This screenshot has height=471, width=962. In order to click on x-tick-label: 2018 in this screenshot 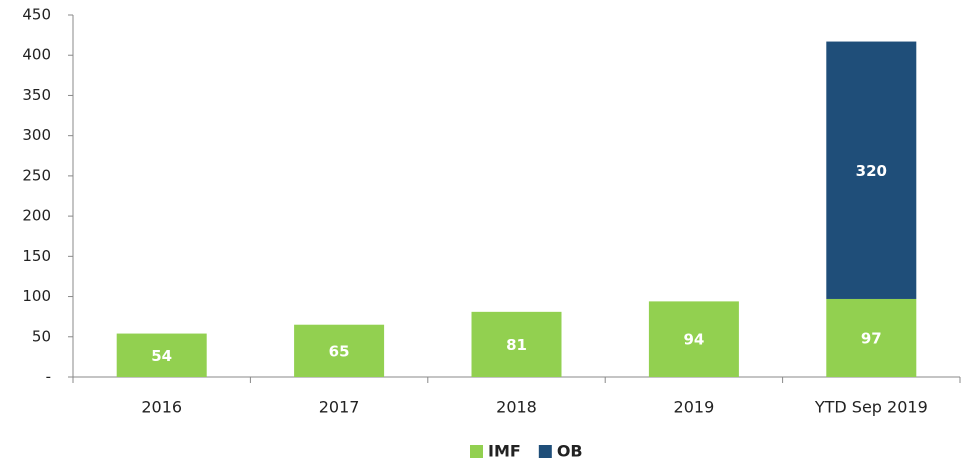, I will do `click(516, 407)`.